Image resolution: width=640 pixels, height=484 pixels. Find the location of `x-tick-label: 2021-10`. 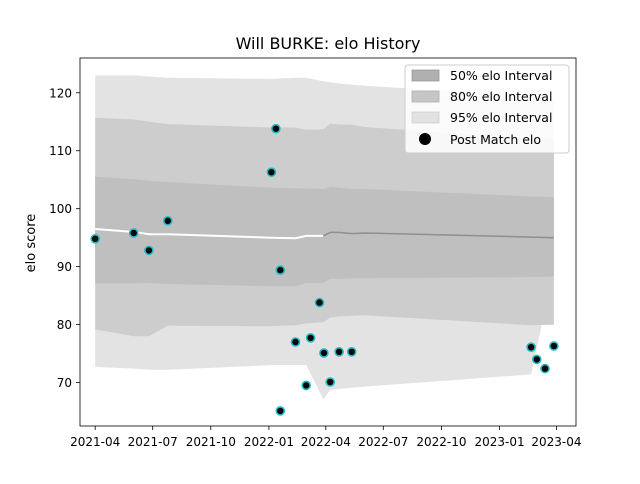

x-tick-label: 2021-10 is located at coordinates (211, 442).